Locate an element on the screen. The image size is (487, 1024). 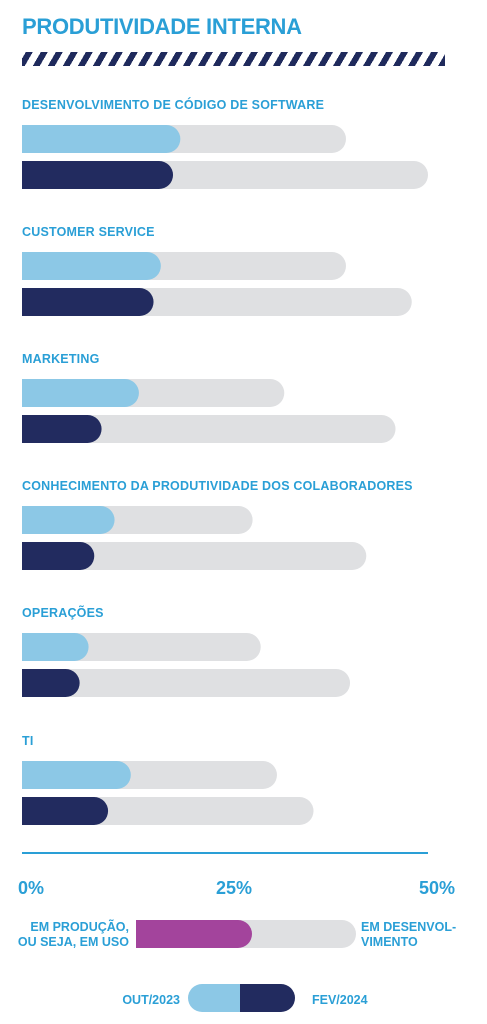
chart-title: PRODUTIVIDADE INTERNA is located at coordinates (162, 26).